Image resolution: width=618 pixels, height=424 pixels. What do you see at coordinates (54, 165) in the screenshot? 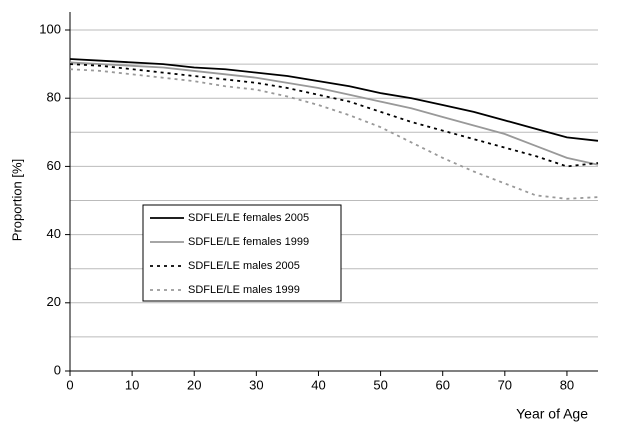
I see `y-tick-label: 60` at bounding box center [54, 165].